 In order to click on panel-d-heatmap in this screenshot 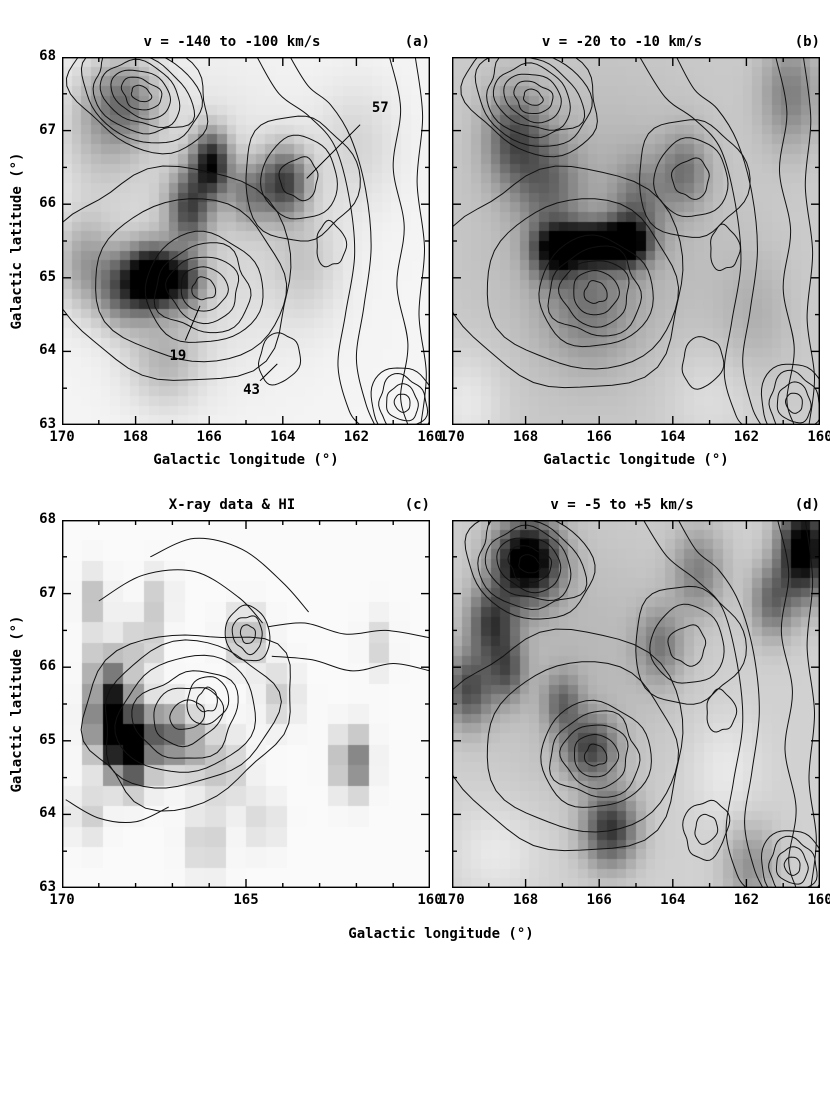, I will do `click(636, 704)`.